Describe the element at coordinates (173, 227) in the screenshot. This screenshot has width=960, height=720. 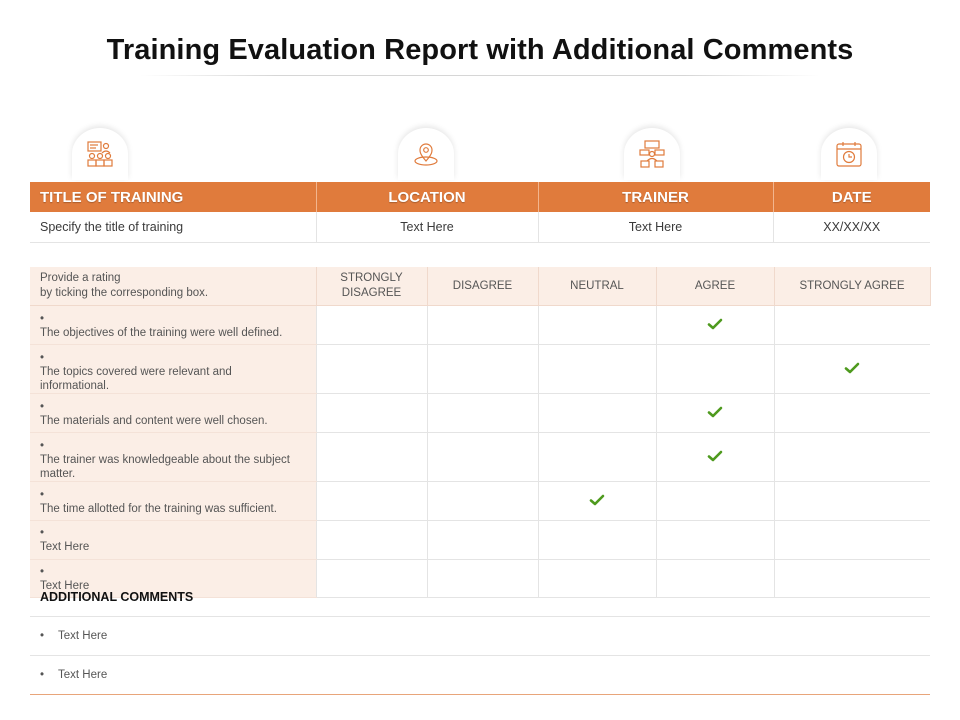
I see `training-title-value: Specify the title of training` at that location.